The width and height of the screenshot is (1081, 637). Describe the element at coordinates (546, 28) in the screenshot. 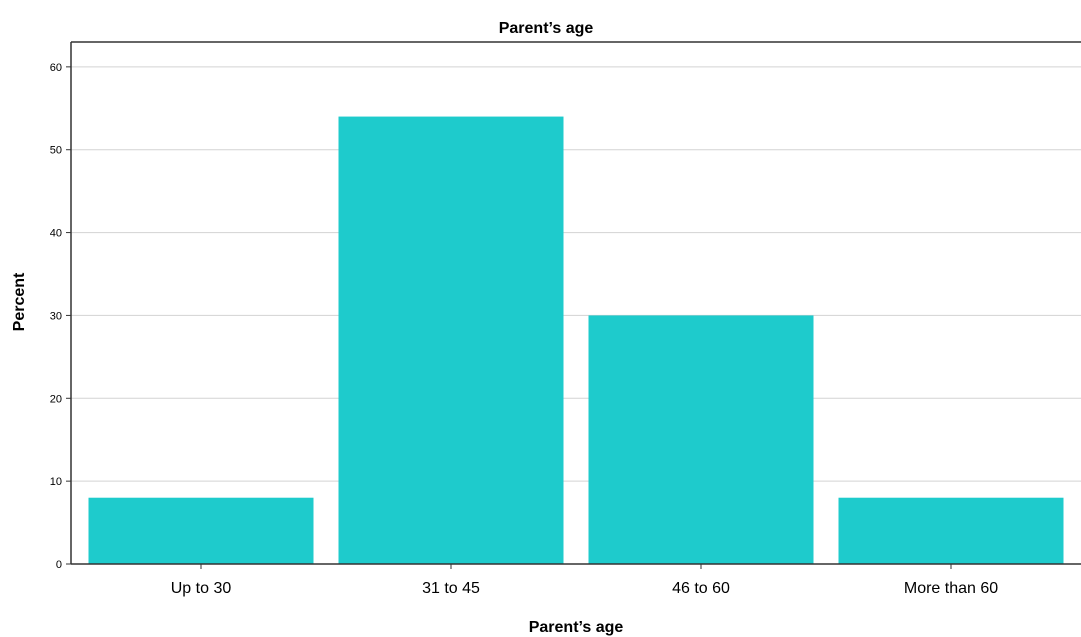

I see `chart-title: Parent’s age` at that location.